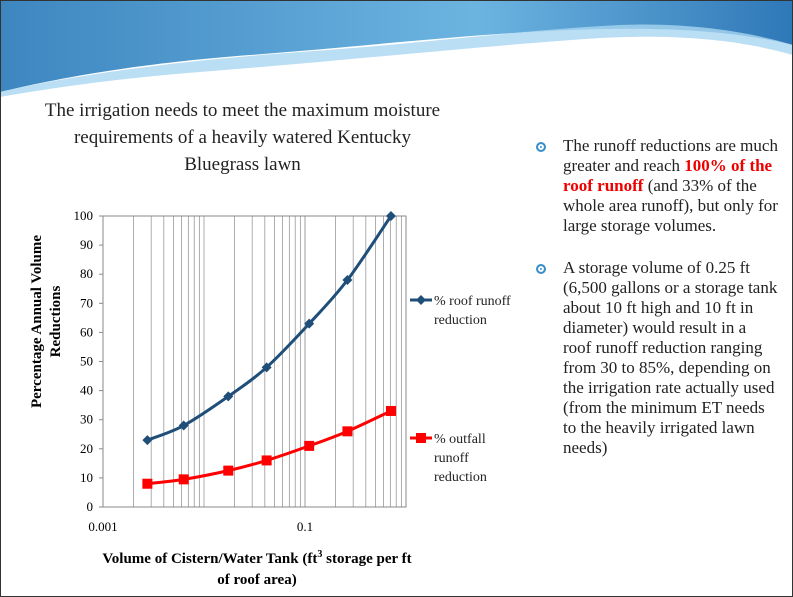 The image size is (793, 597). What do you see at coordinates (86, 302) in the screenshot?
I see `y-tick-label: 70` at bounding box center [86, 302].